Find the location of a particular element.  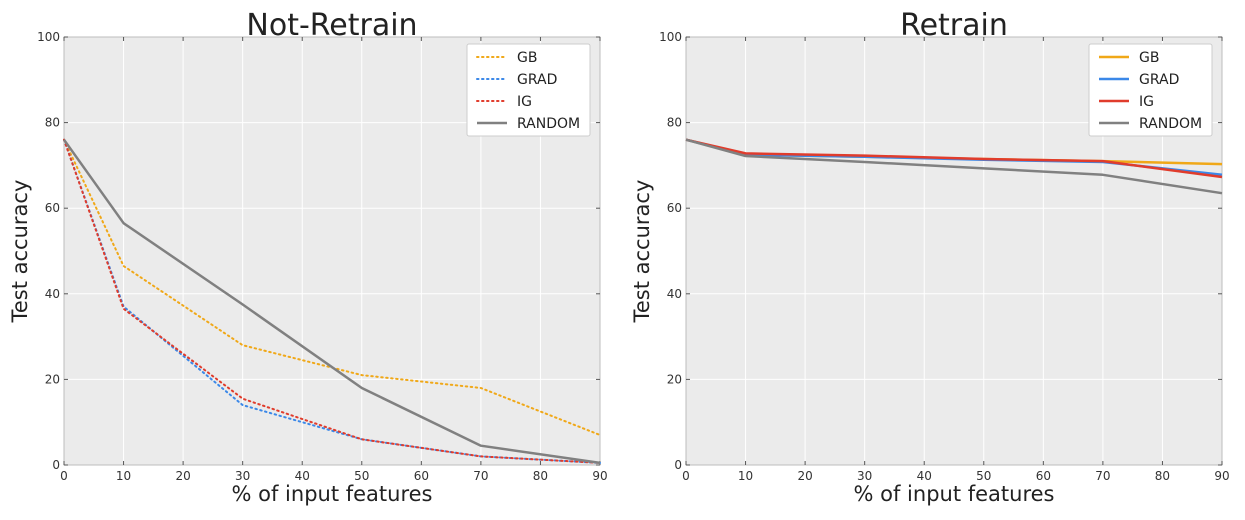

series-line-random is located at coordinates (954, 166).